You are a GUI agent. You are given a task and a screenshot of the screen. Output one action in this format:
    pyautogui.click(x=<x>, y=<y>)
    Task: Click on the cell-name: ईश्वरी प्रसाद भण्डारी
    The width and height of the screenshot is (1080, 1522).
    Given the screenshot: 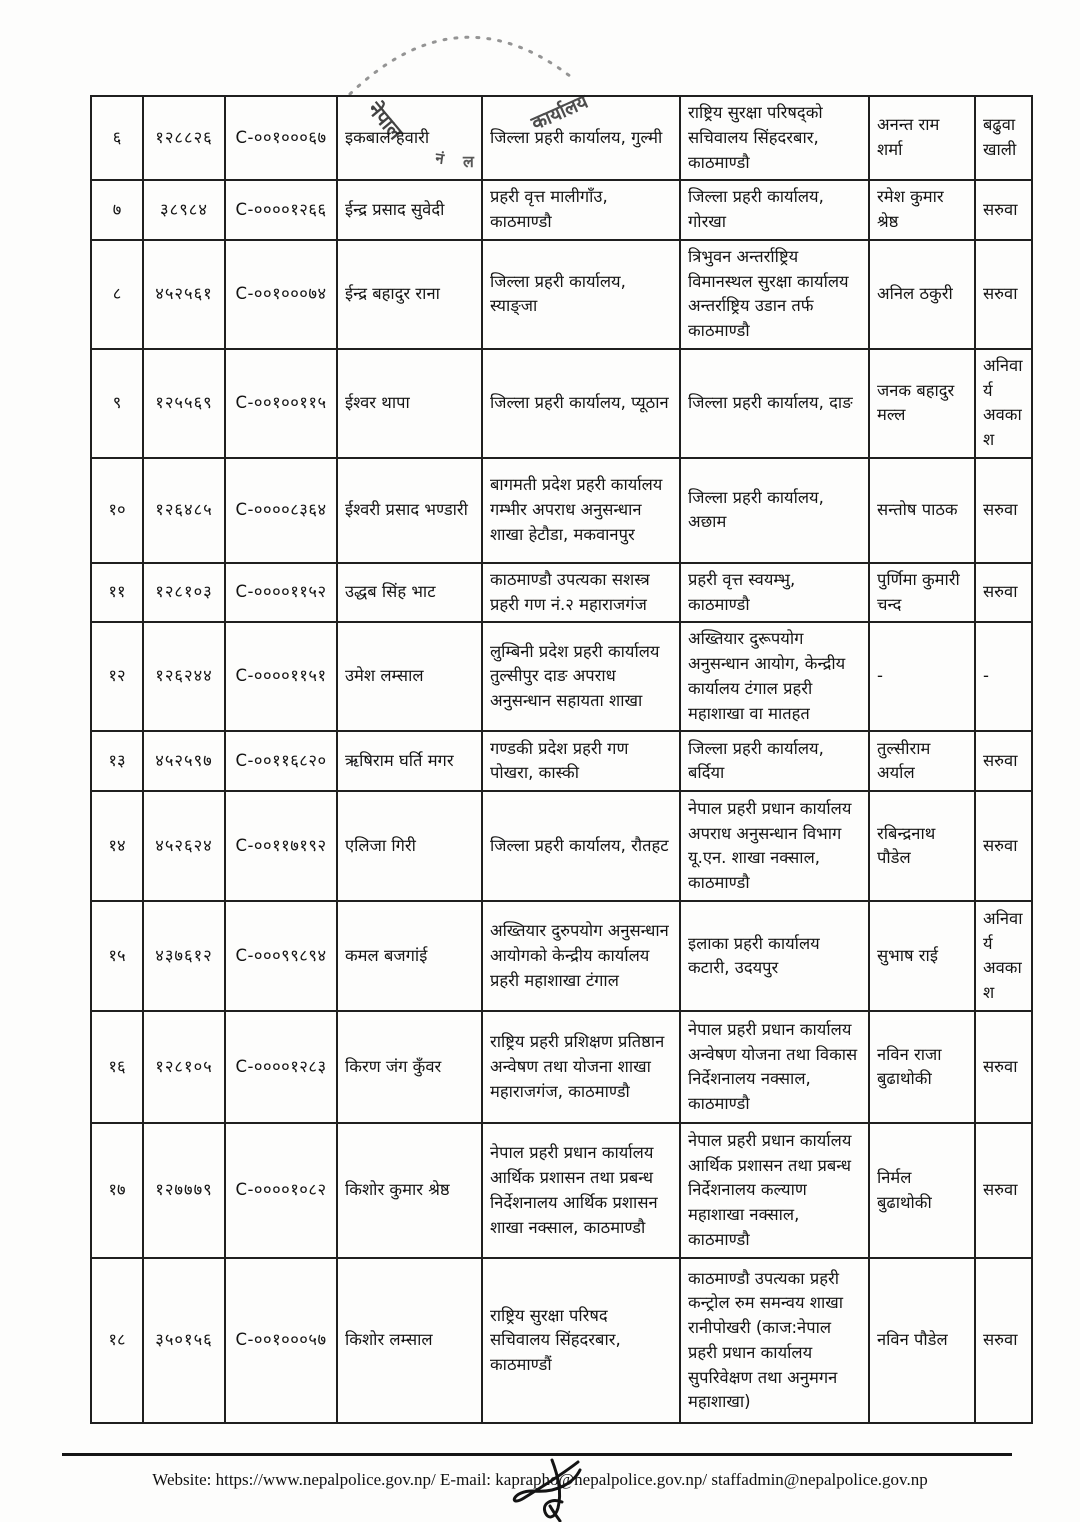 What is the action you would take?
    pyautogui.click(x=409, y=510)
    